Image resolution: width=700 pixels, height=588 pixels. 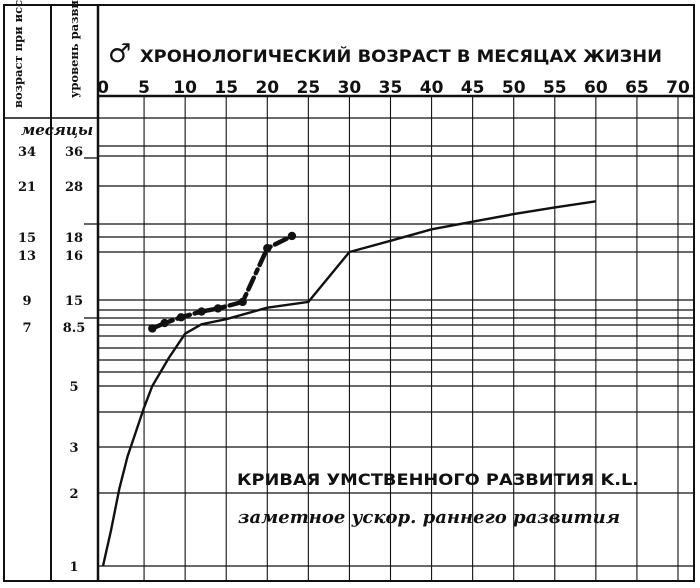 What do you see at coordinates (27, 256) in the screenshot?
I see `age-label: 13` at bounding box center [27, 256].